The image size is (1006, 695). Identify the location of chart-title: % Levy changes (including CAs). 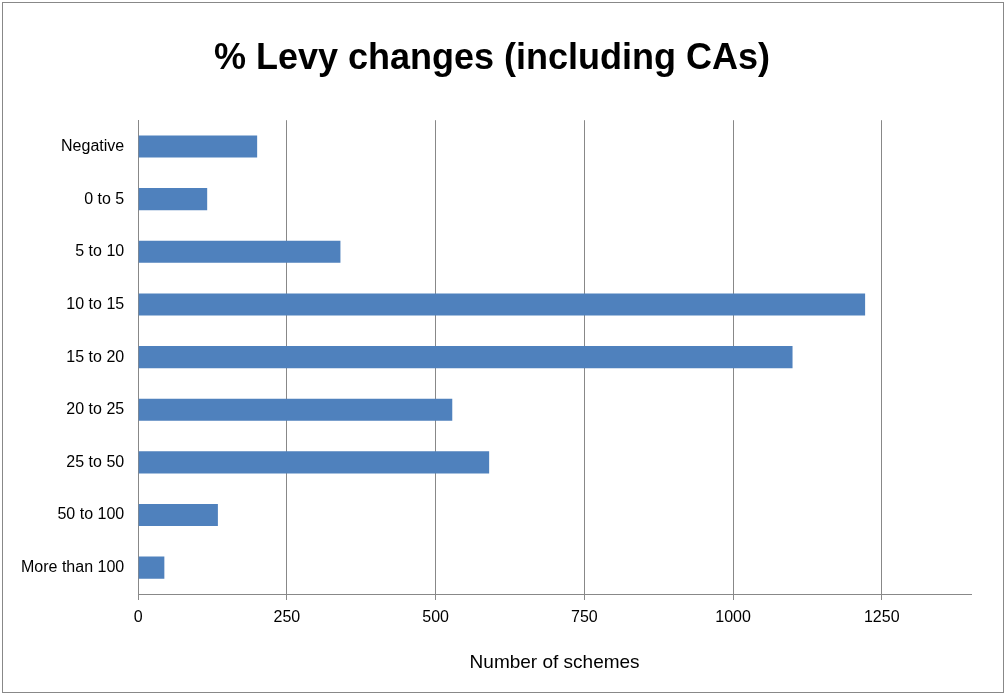
(492, 56).